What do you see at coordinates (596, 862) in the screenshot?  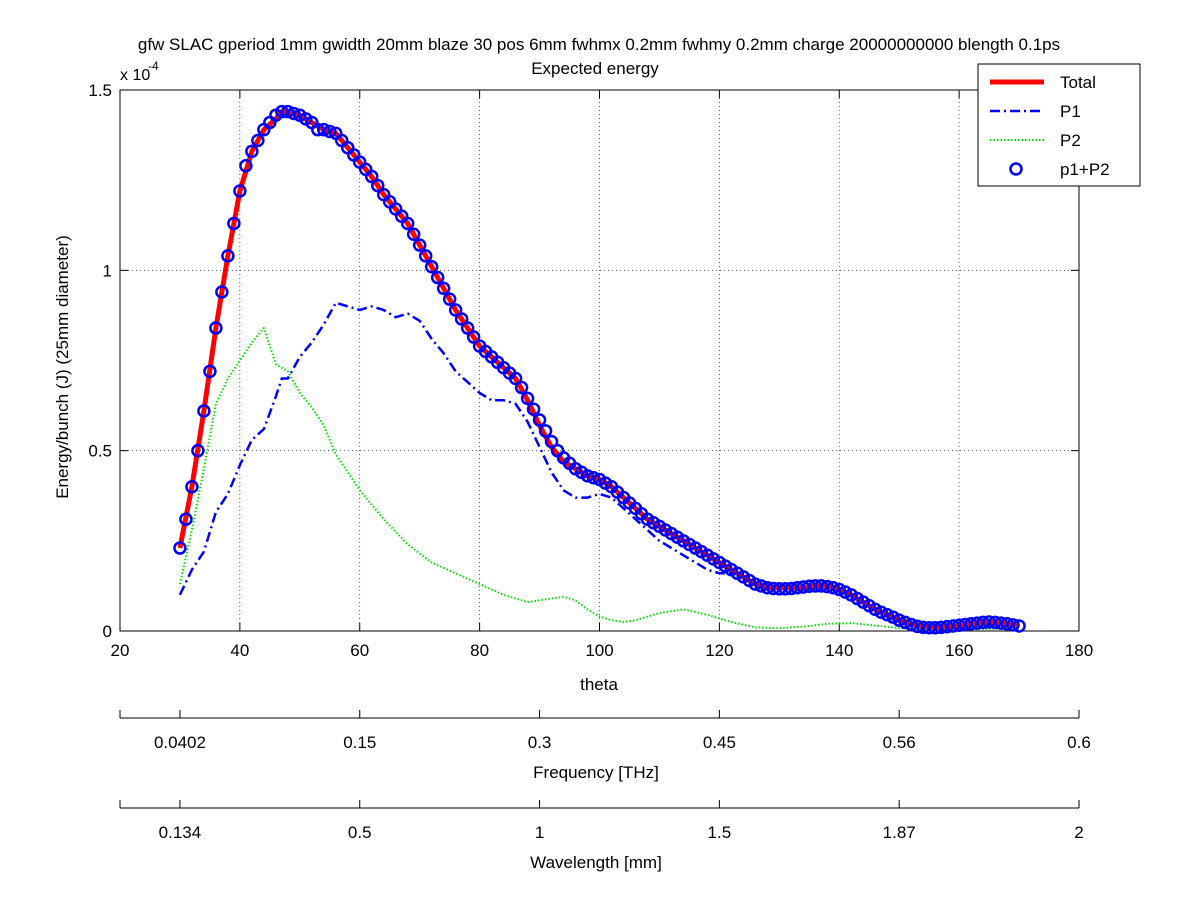 I see `secondary-axis-label: Wavelength [mm]` at bounding box center [596, 862].